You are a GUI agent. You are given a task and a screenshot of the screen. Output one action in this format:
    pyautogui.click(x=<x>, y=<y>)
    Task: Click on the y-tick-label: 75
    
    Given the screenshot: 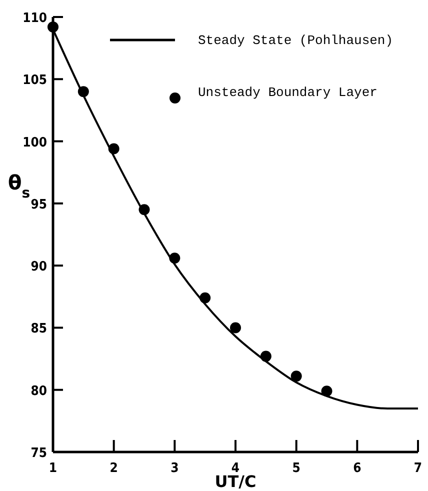 What is the action you would take?
    pyautogui.click(x=38, y=453)
    